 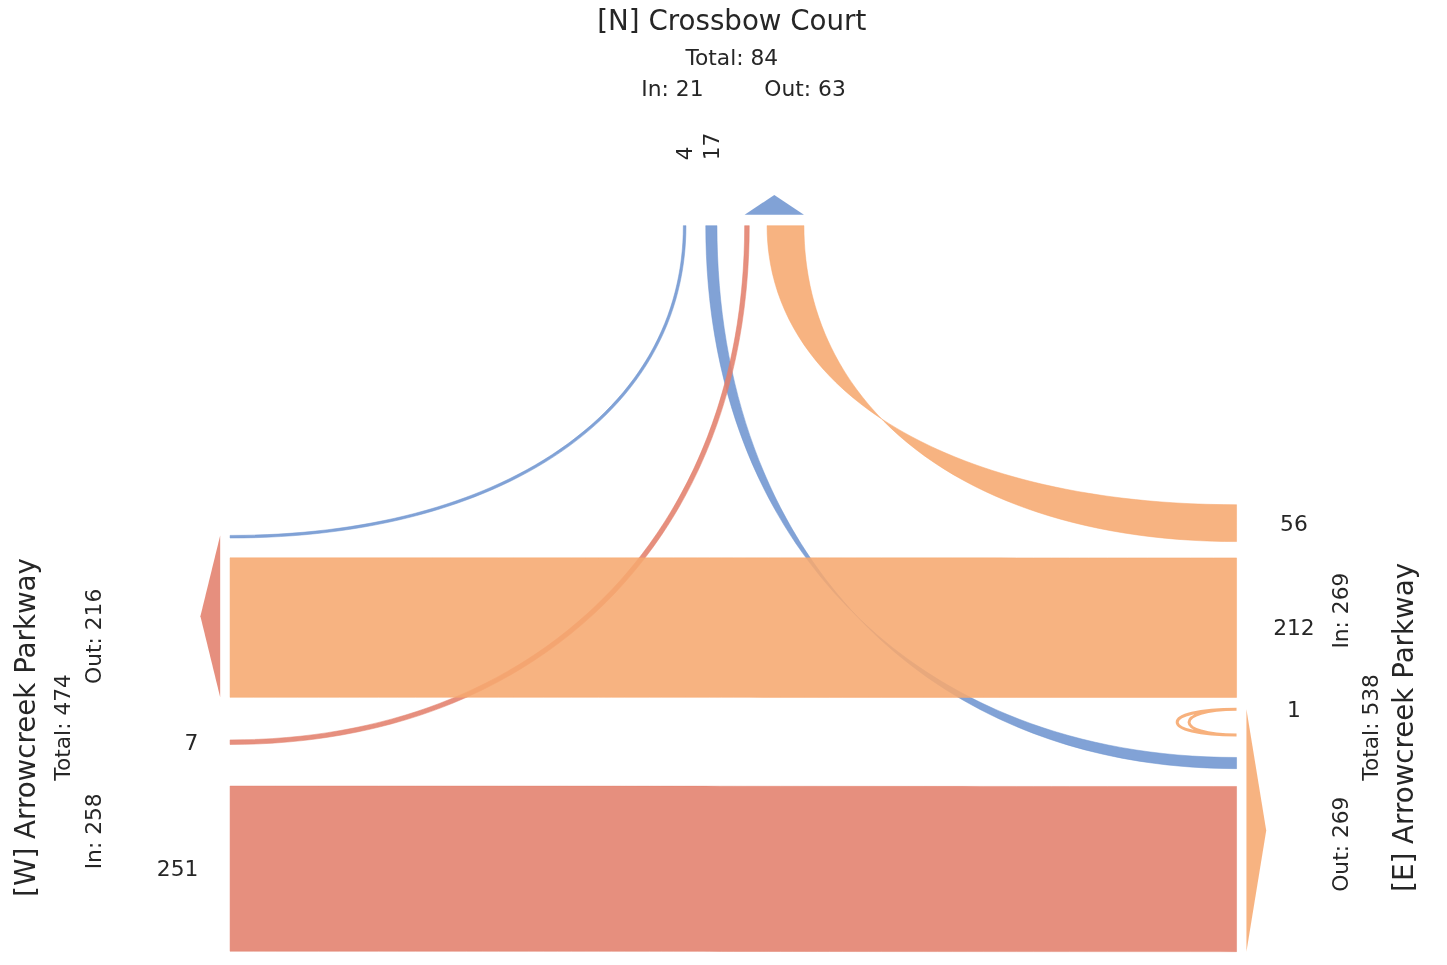 I want to click on text: Out: 269, so click(x=1341, y=844).